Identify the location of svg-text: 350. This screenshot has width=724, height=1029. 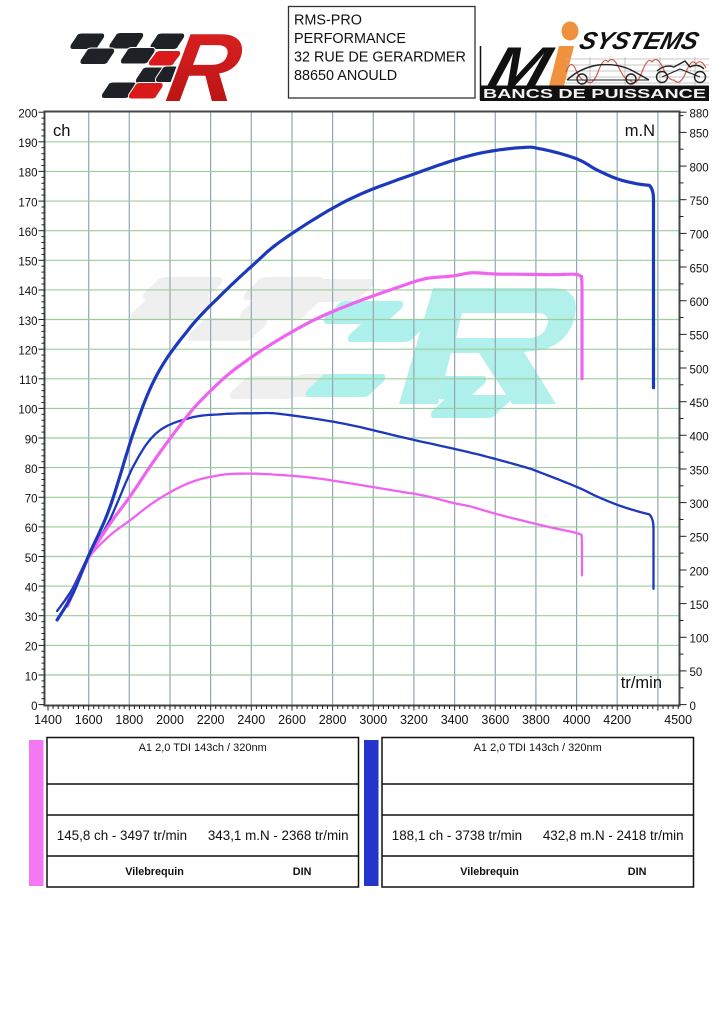
(699, 471).